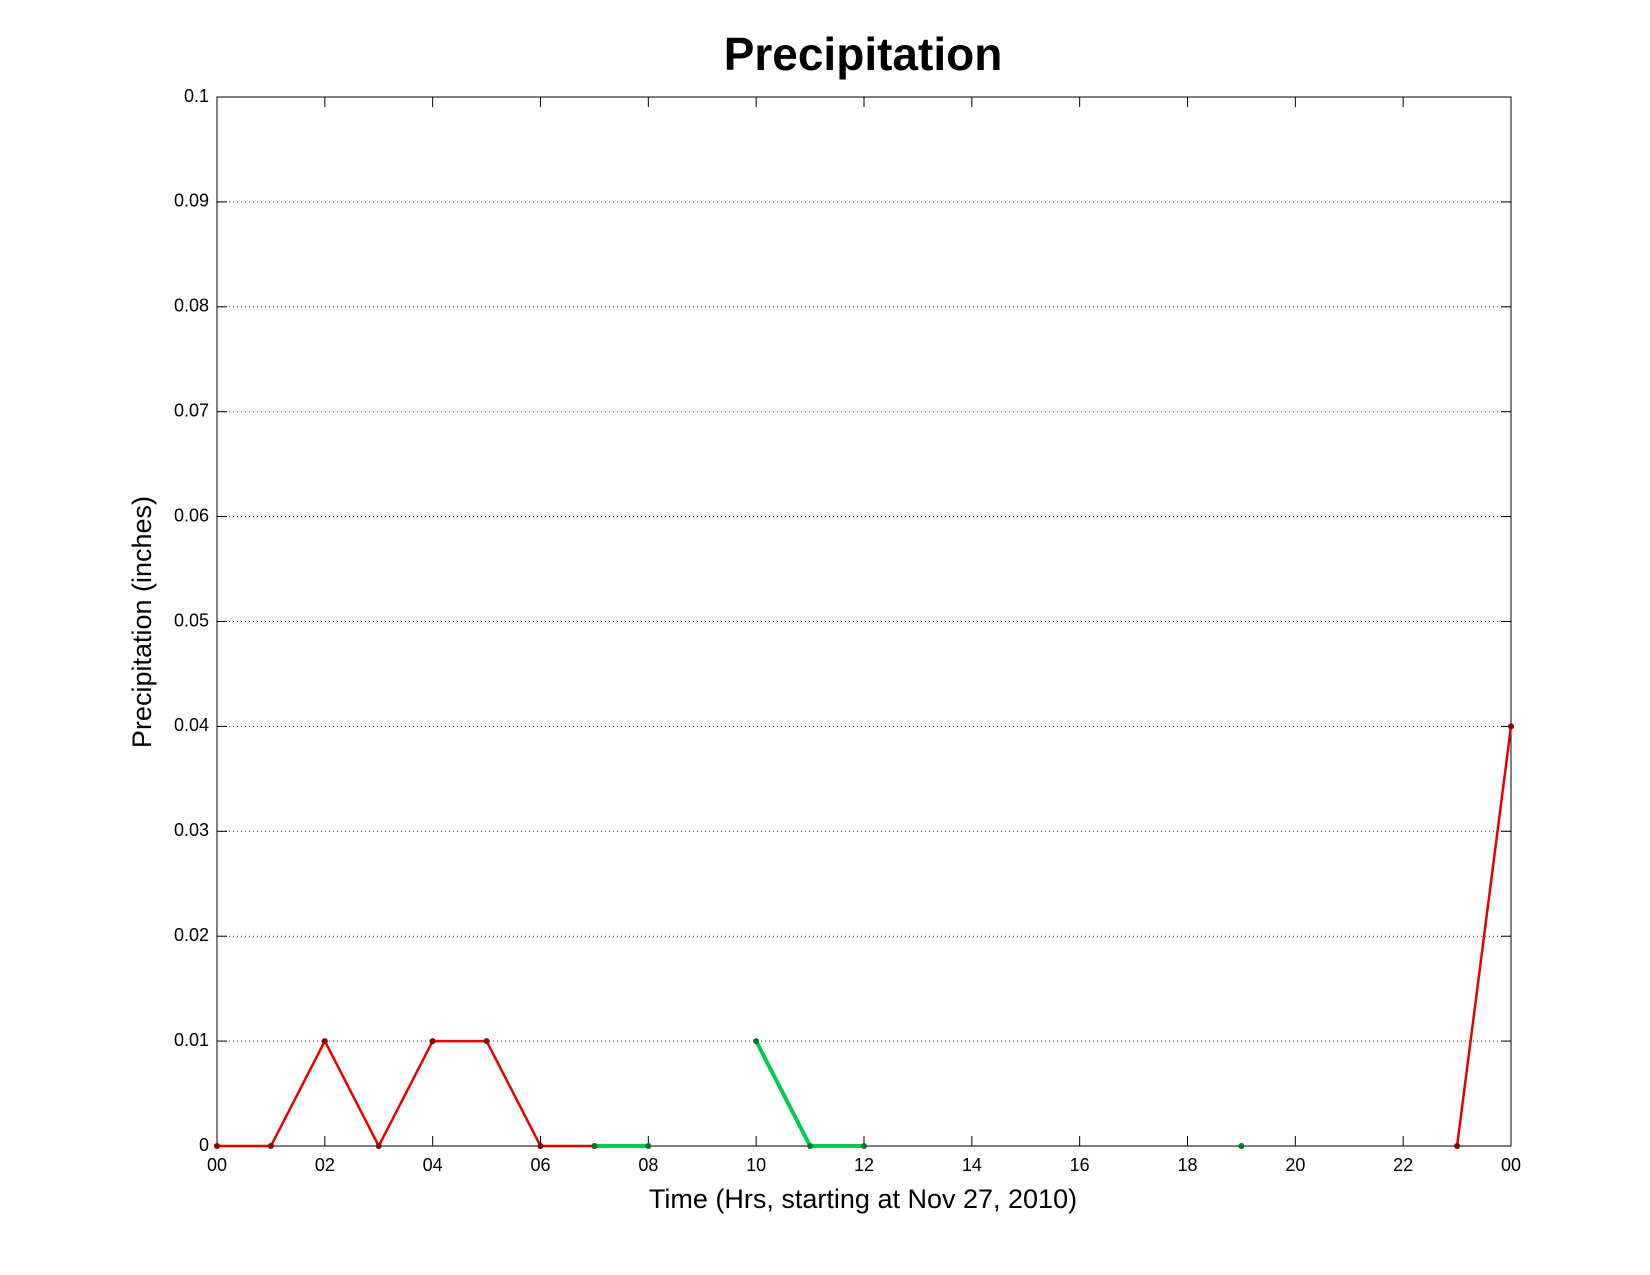  What do you see at coordinates (191, 1040) in the screenshot?
I see `y-tick-label: 0.01` at bounding box center [191, 1040].